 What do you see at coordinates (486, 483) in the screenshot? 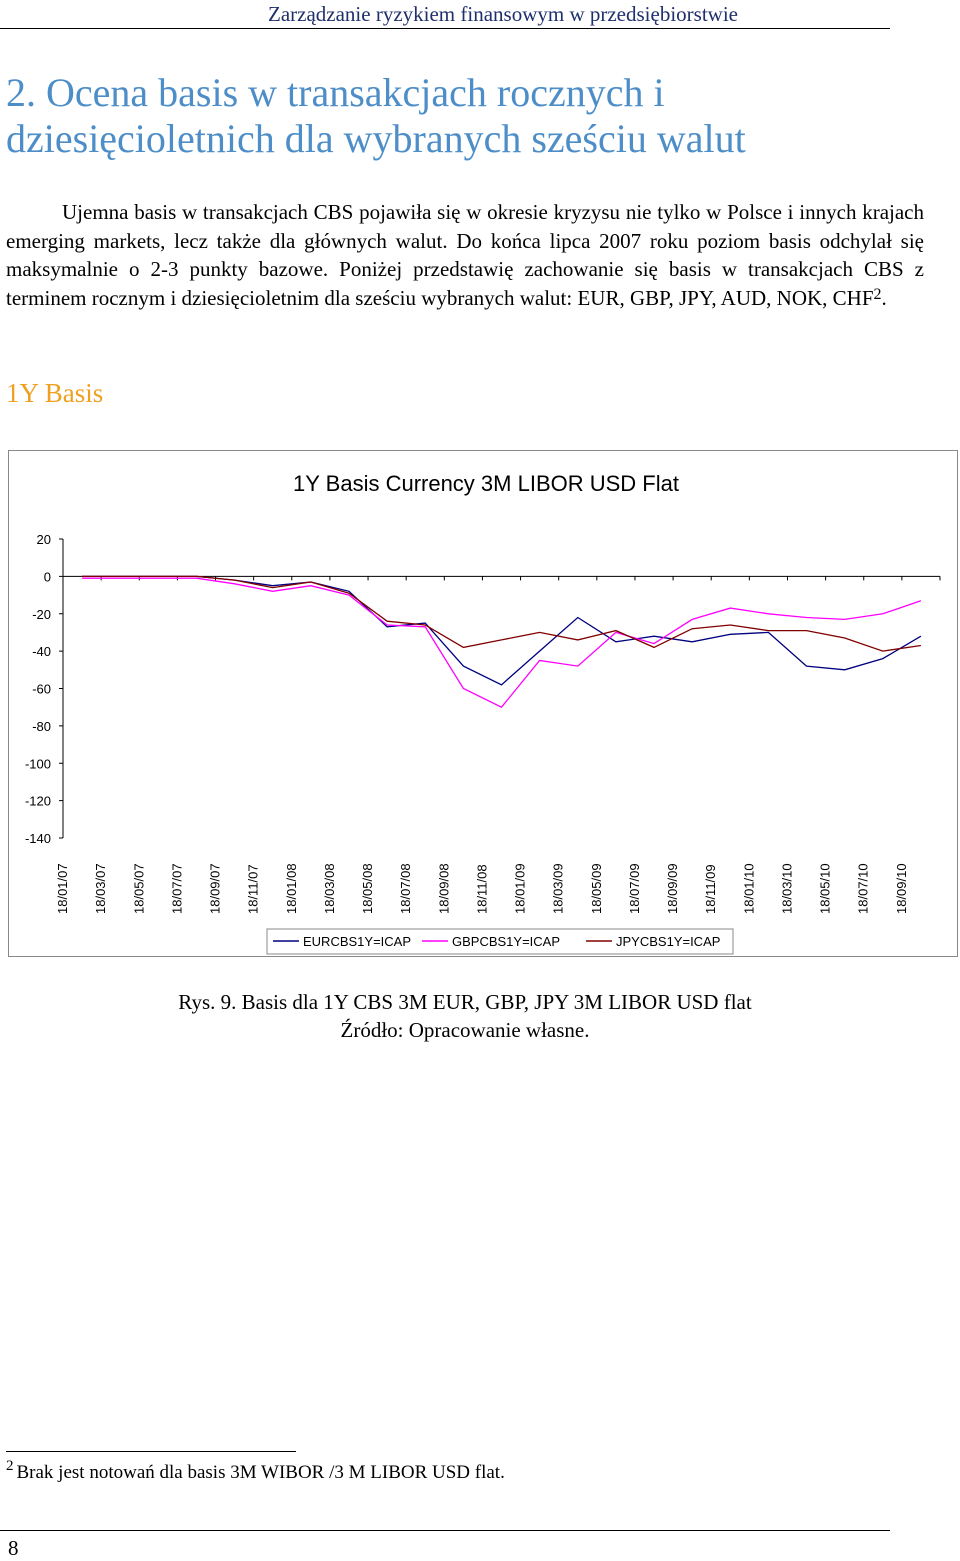
I see `chart-title: 1Y Basis Currency 3M LIBOR USD Flat` at bounding box center [486, 483].